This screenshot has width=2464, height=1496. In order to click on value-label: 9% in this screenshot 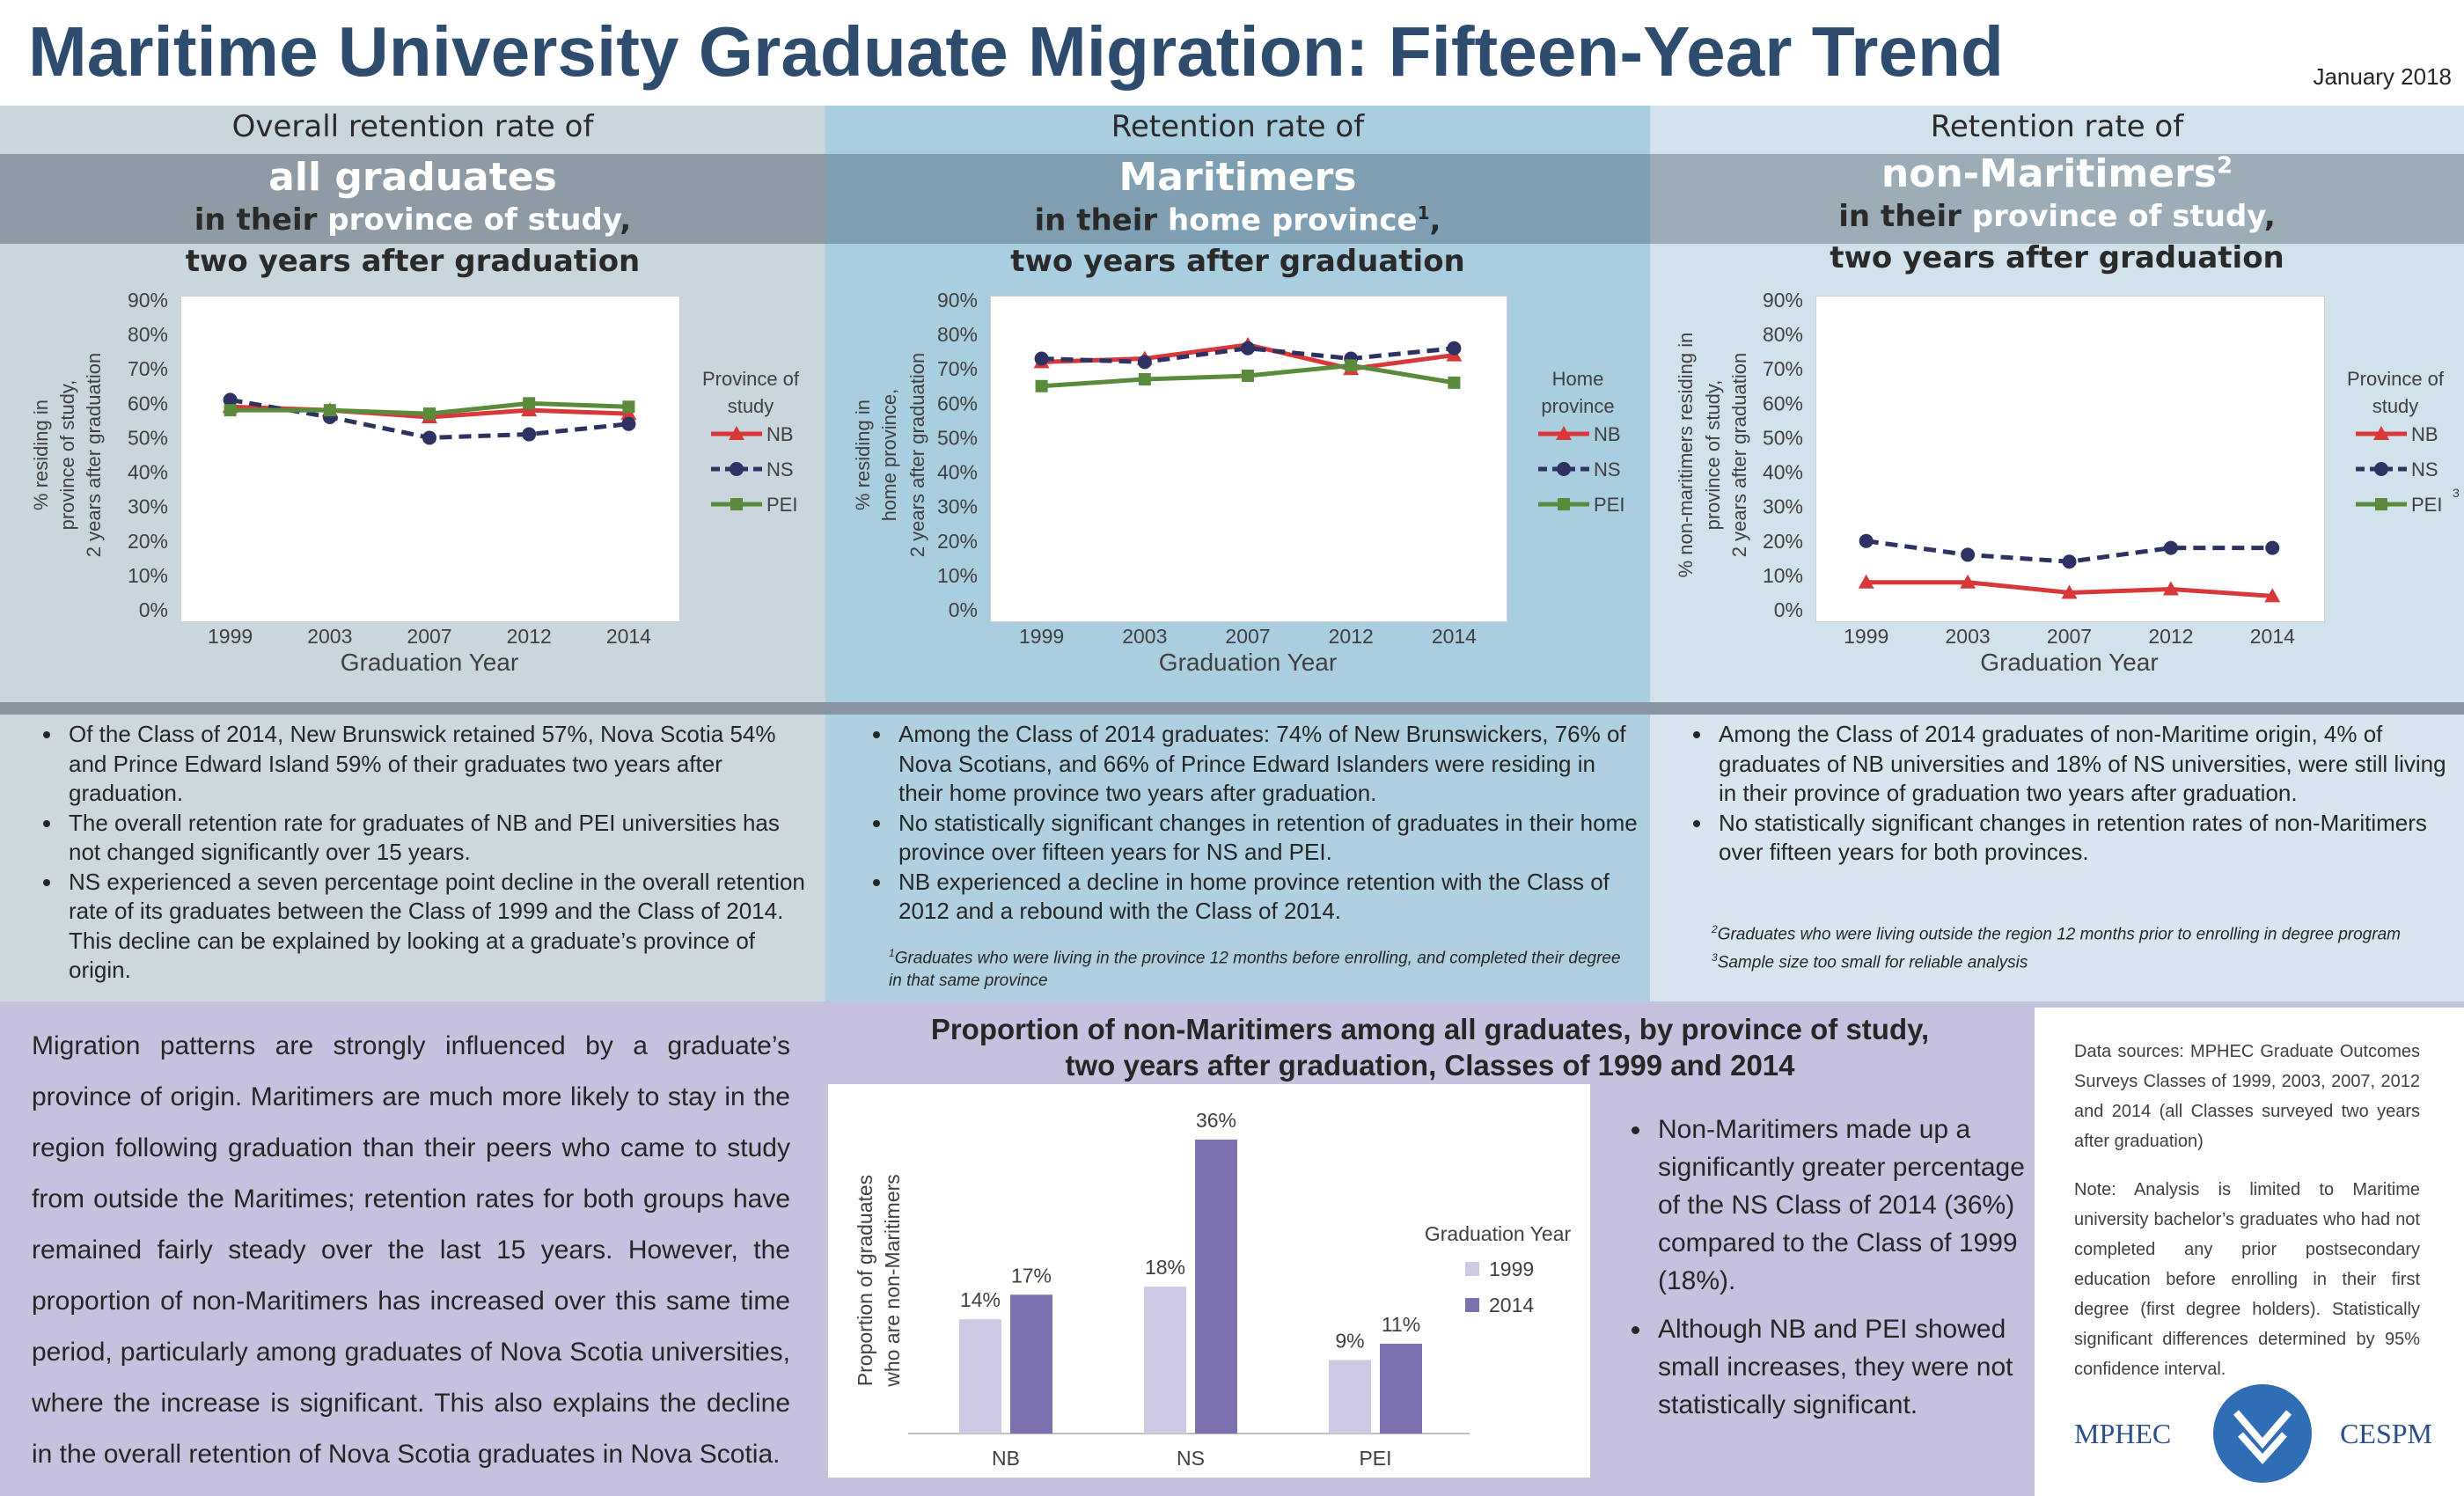, I will do `click(1350, 1341)`.